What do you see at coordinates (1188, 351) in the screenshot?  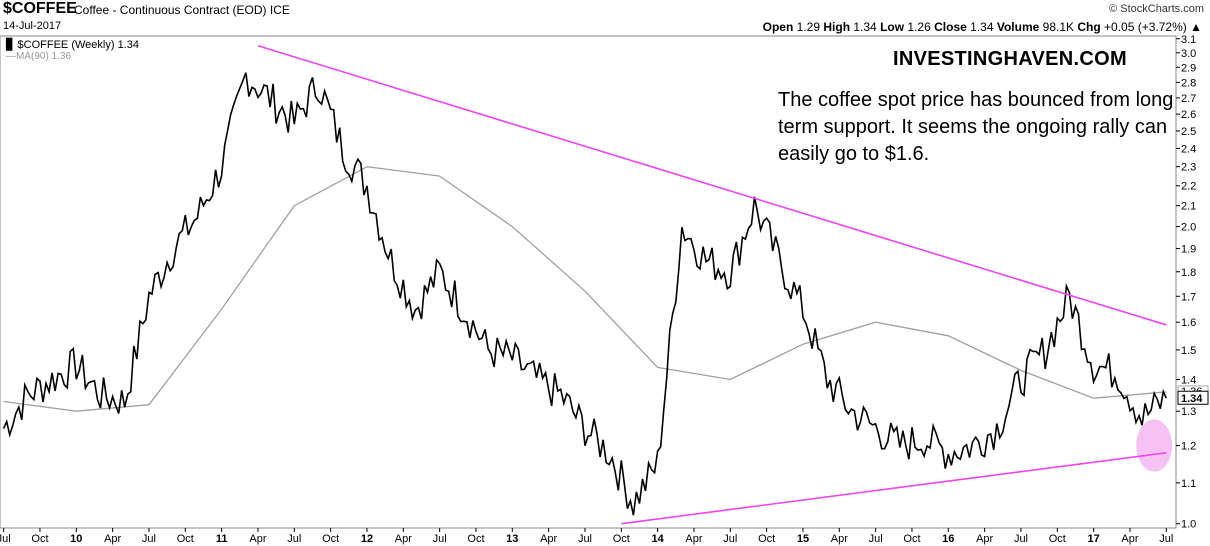 I see `y-tick-label: 1.5` at bounding box center [1188, 351].